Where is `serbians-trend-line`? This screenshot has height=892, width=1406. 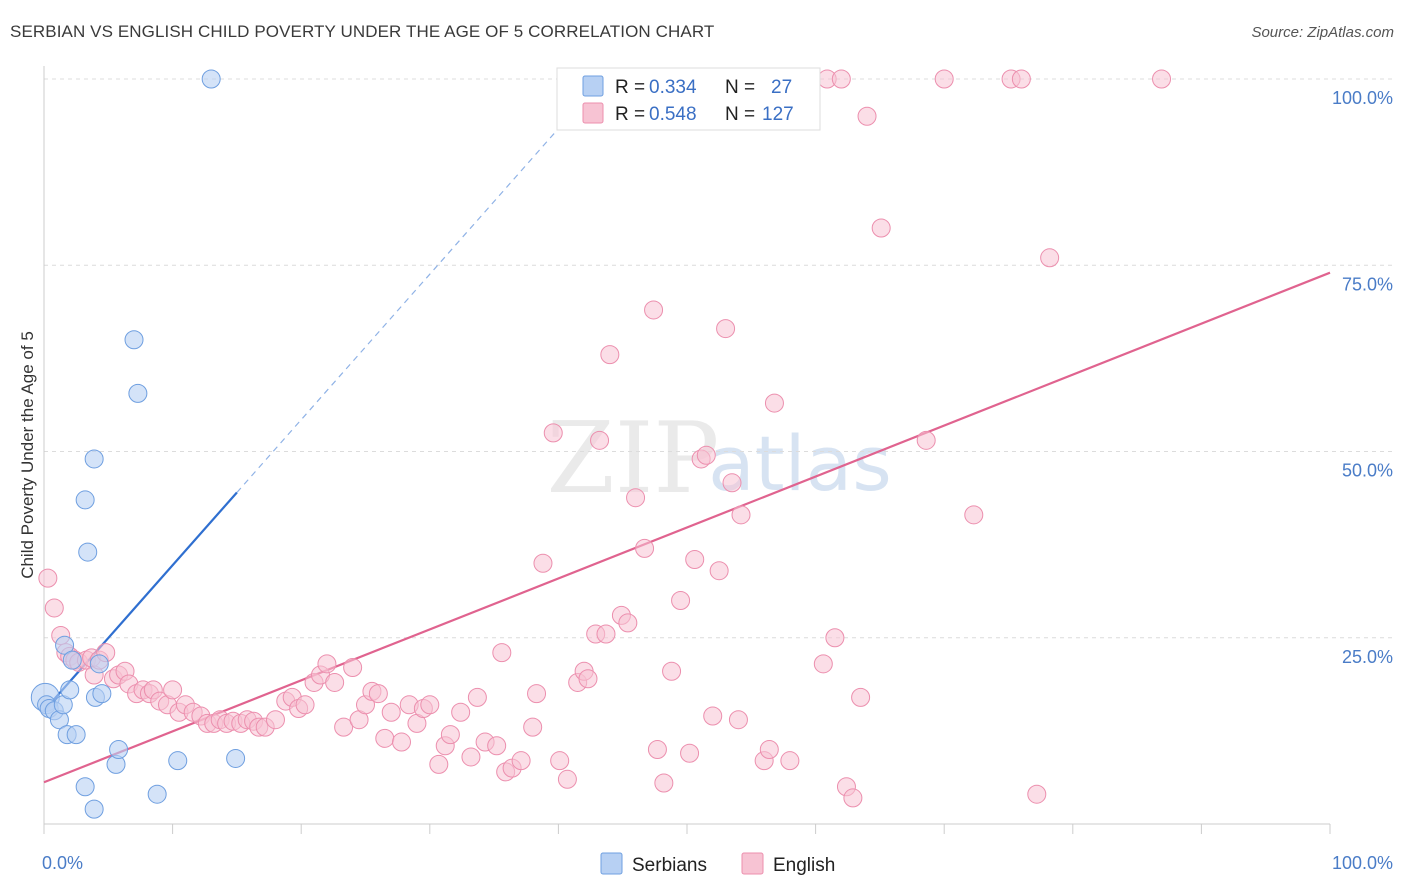 serbians-trend-line is located at coordinates (140, 601).